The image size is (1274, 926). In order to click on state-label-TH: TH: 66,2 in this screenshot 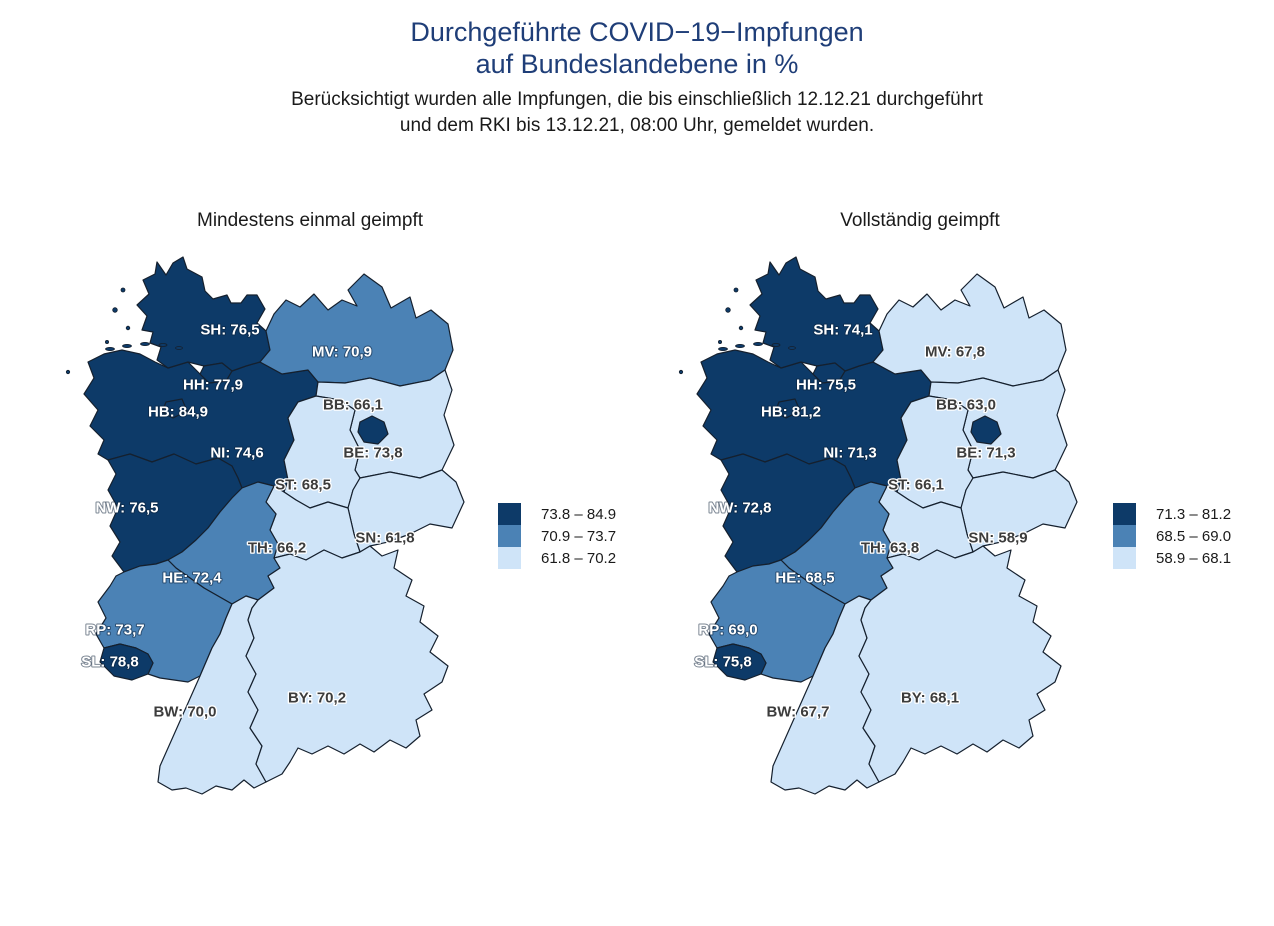, I will do `click(277, 548)`.